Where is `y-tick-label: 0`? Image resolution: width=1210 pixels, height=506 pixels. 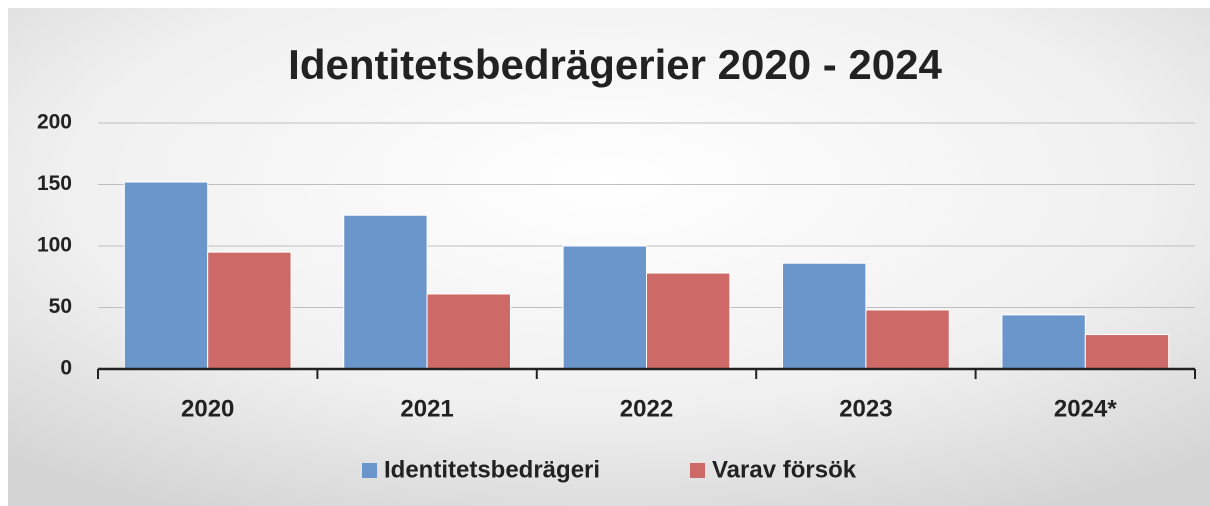 y-tick-label: 0 is located at coordinates (66, 368).